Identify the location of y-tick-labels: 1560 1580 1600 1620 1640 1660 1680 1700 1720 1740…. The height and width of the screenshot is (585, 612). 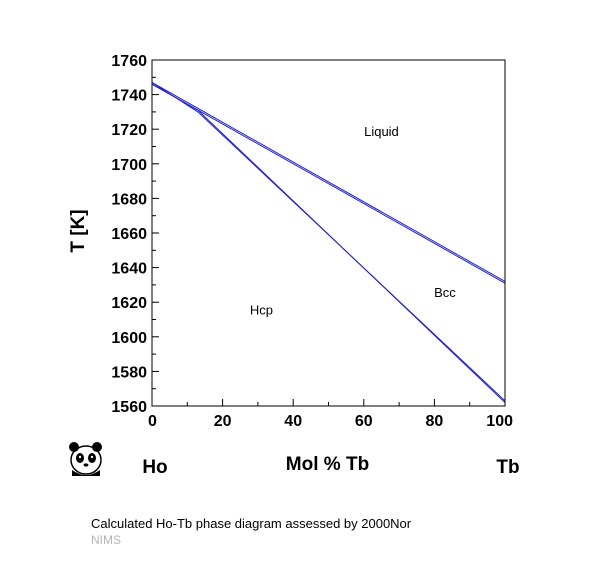
(129, 234).